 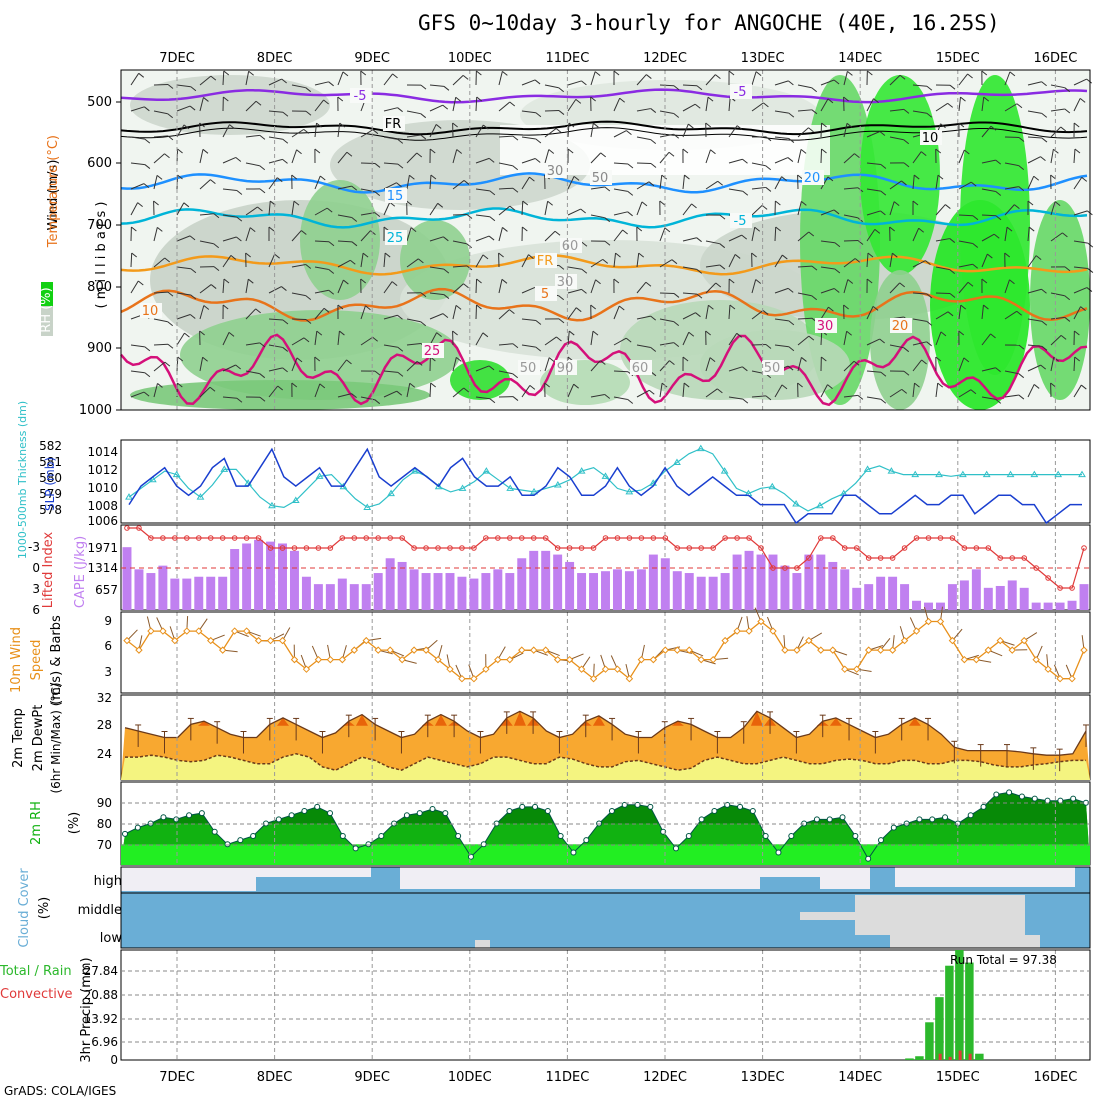 I want to click on cape-tick: 1971, so click(x=102, y=548).